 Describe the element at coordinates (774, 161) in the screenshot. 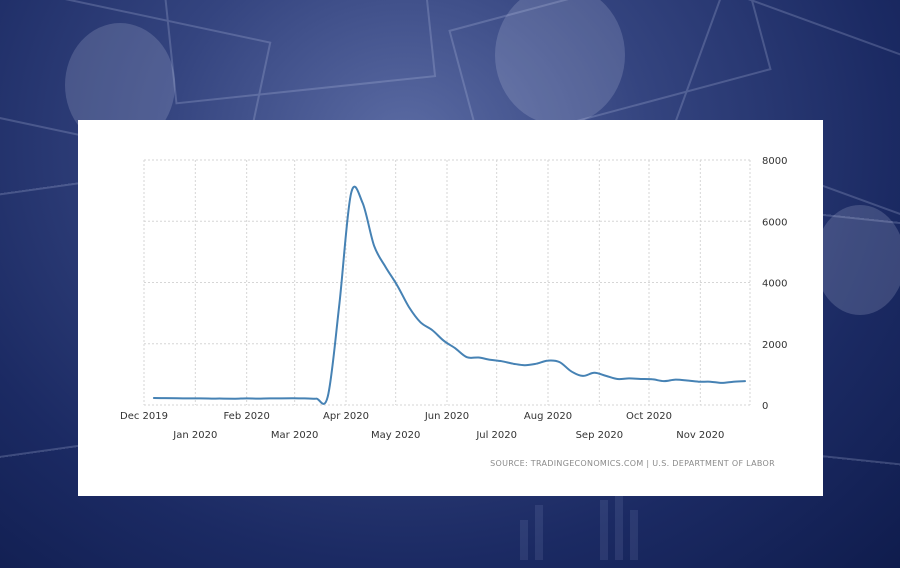

I see `y-tick-label: 8000` at that location.